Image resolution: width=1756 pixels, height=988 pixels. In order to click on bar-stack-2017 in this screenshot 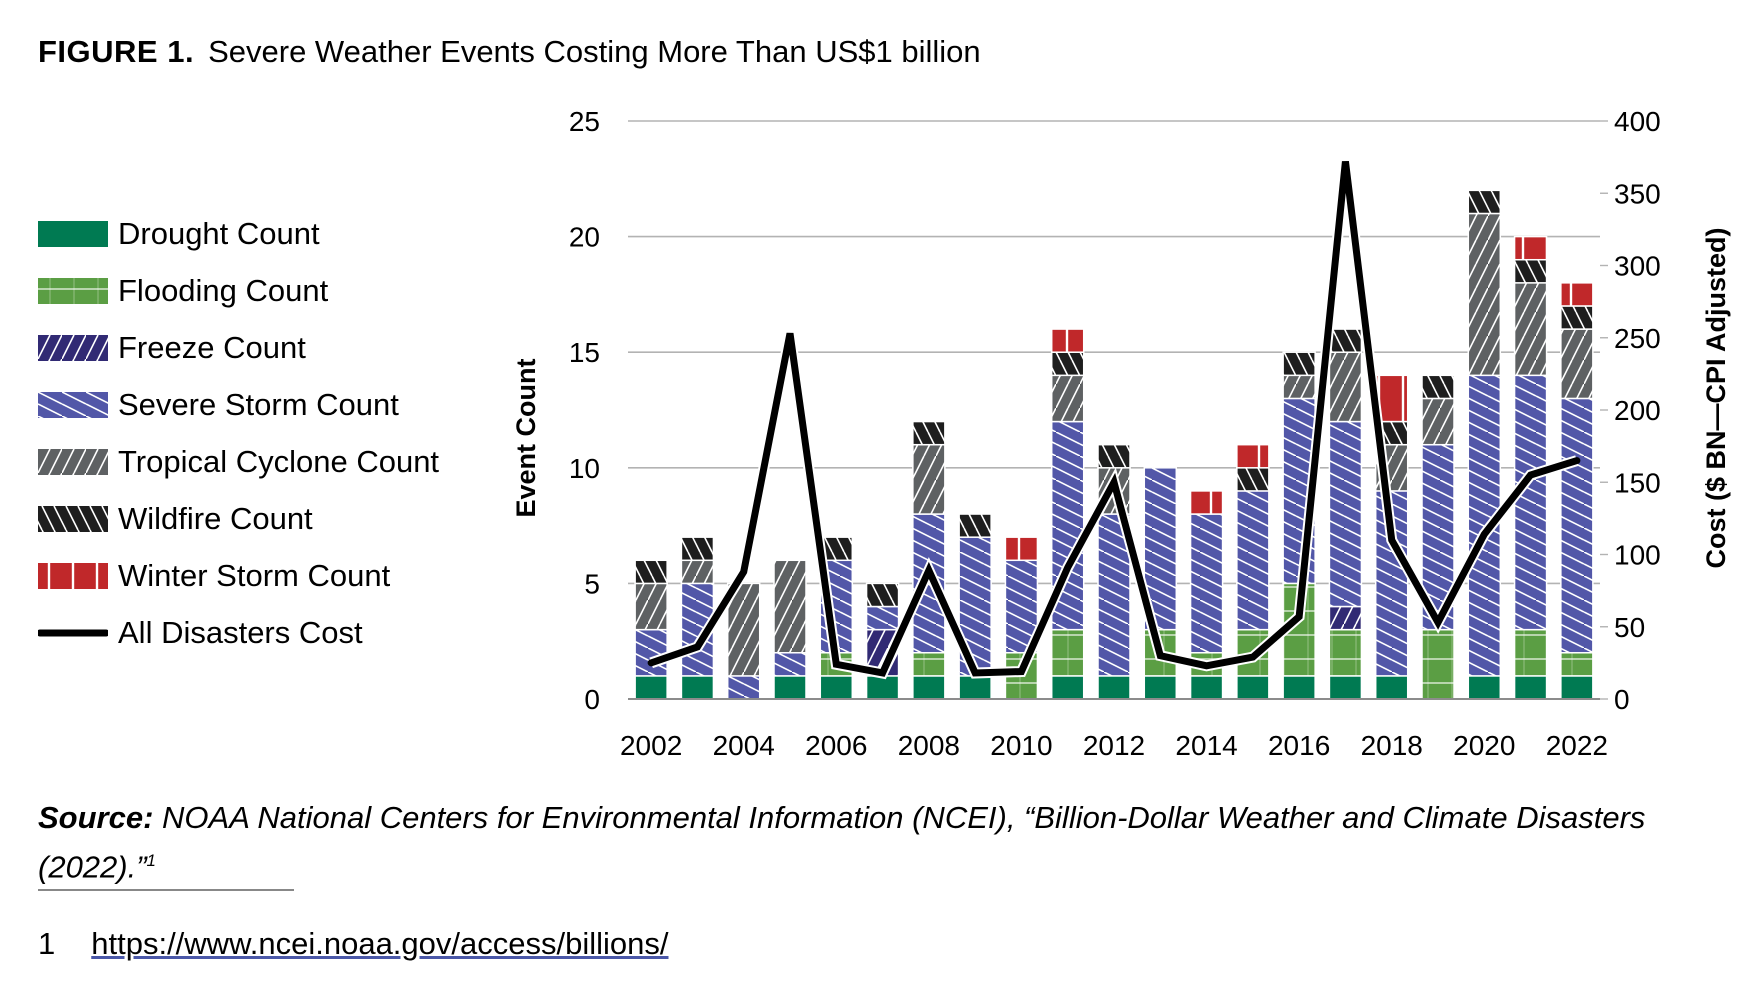, I will do `click(1345, 514)`.